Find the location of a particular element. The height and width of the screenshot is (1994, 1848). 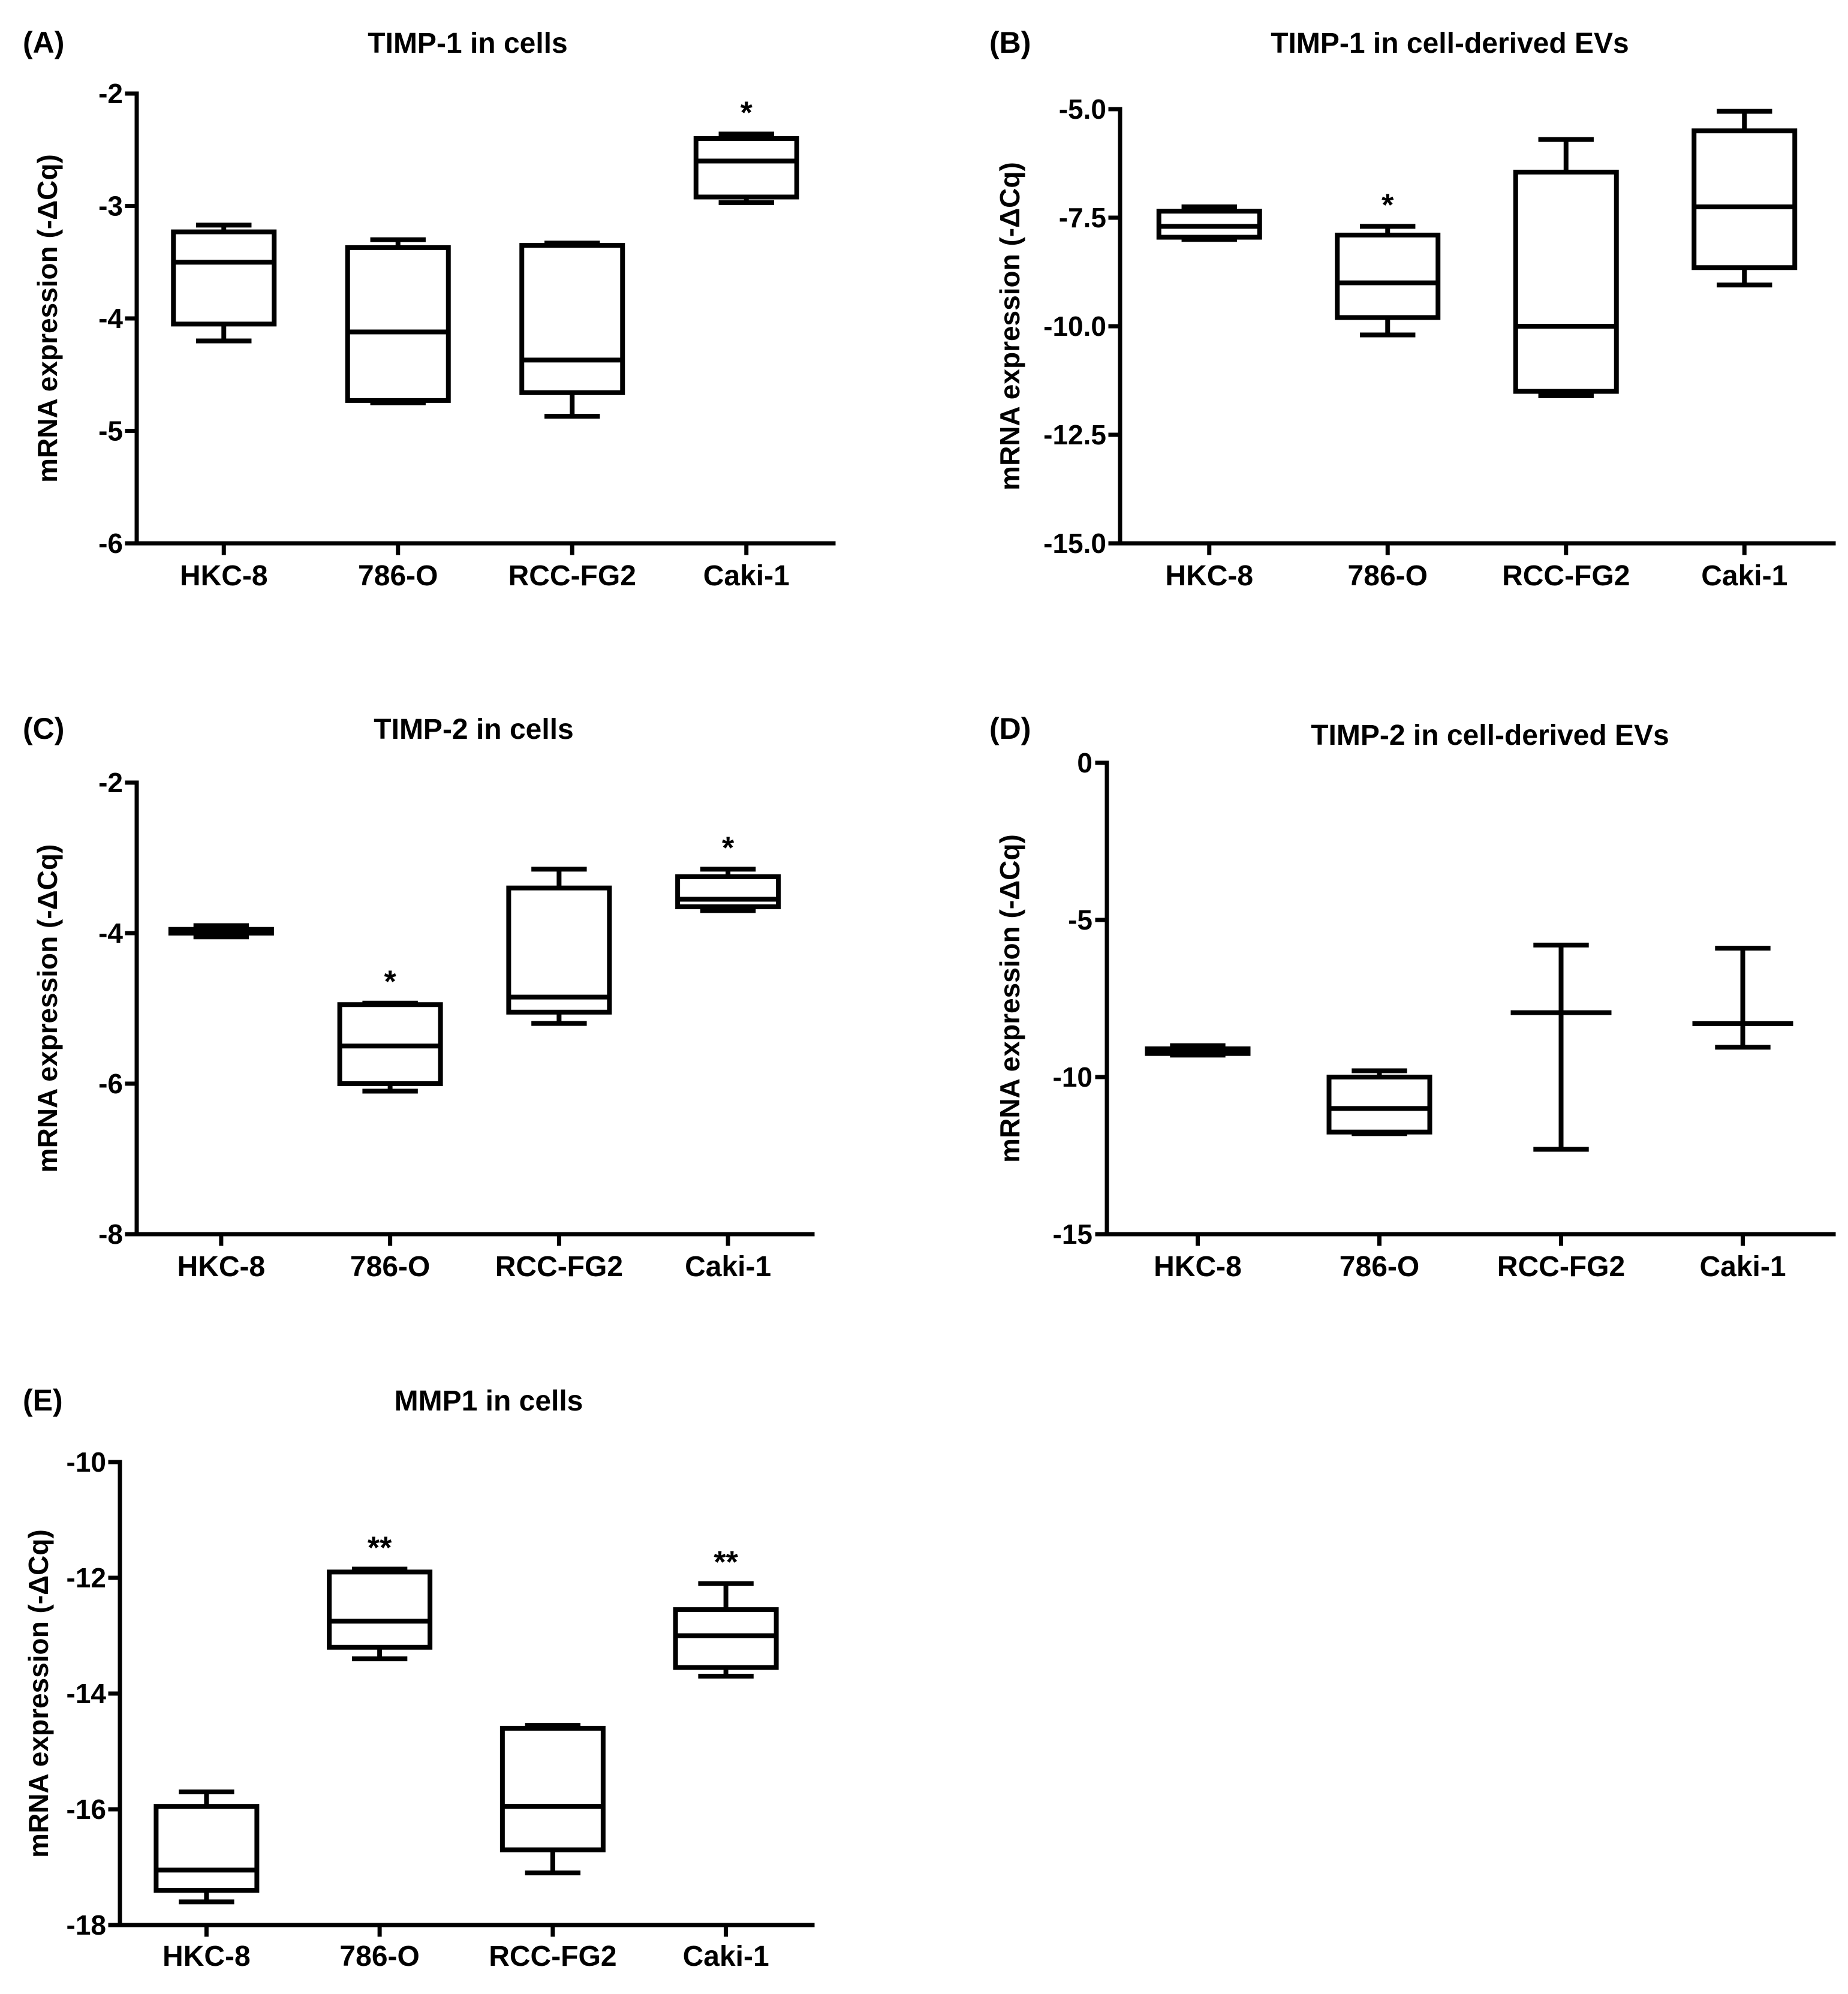

y-tick-label: -12 is located at coordinates (87, 1577).